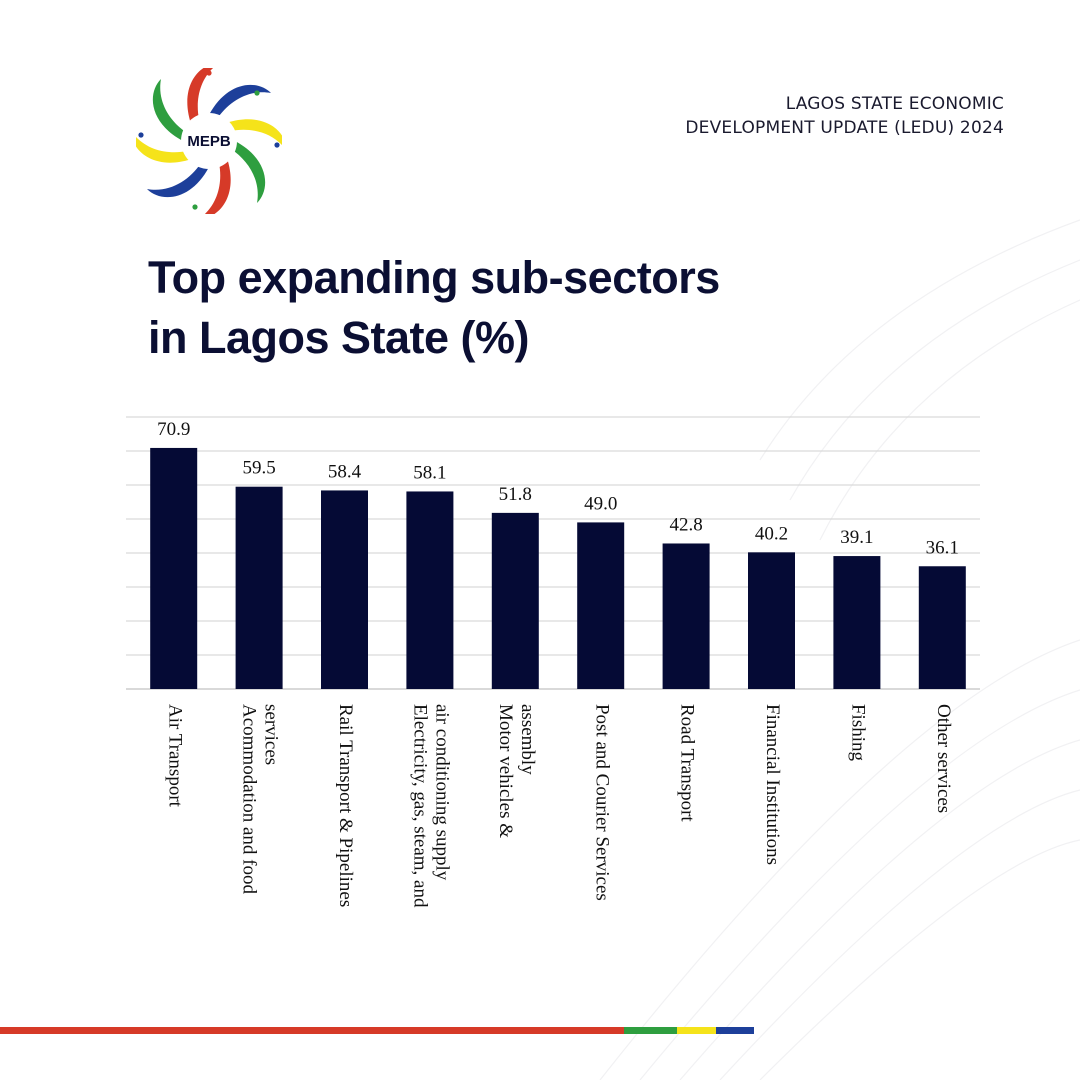  I want to click on bottom-stripe-blue, so click(735, 1030).